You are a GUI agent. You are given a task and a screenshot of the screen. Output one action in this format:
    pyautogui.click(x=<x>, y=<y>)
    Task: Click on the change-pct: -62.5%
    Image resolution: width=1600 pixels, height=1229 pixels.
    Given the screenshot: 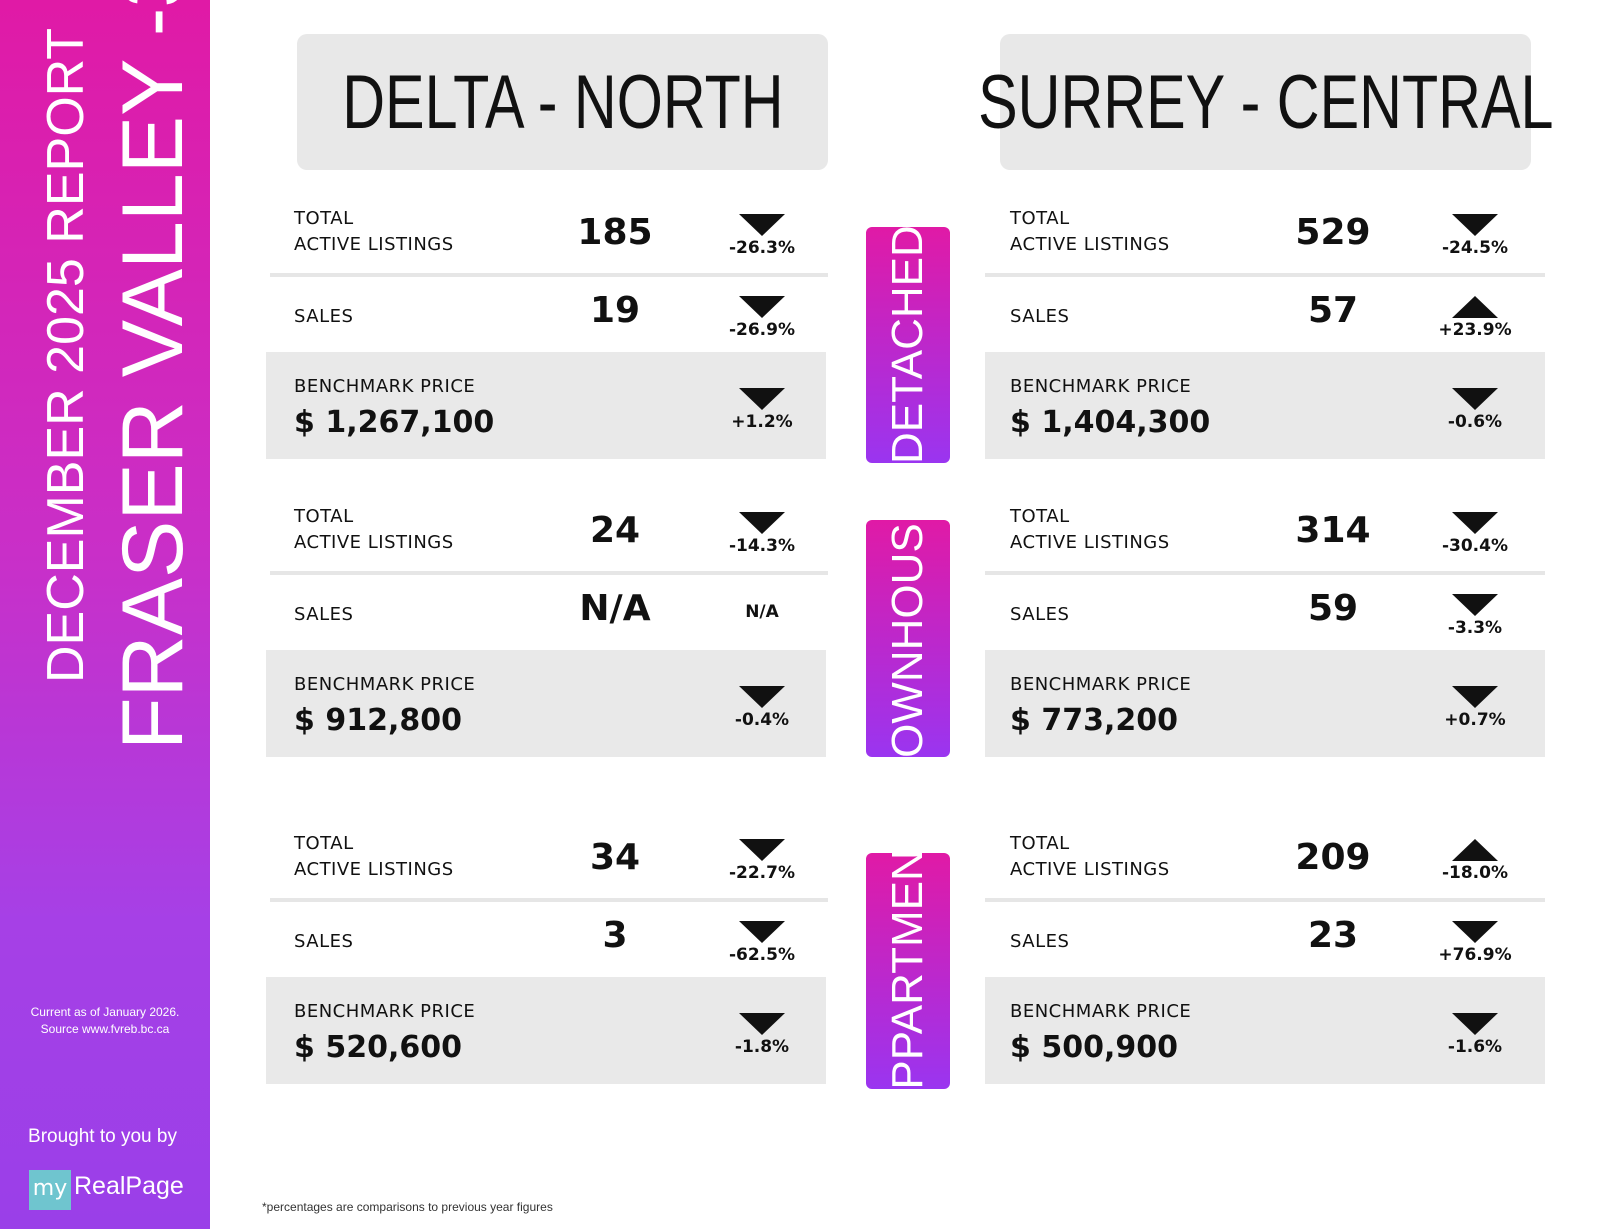 What is the action you would take?
    pyautogui.click(x=762, y=955)
    